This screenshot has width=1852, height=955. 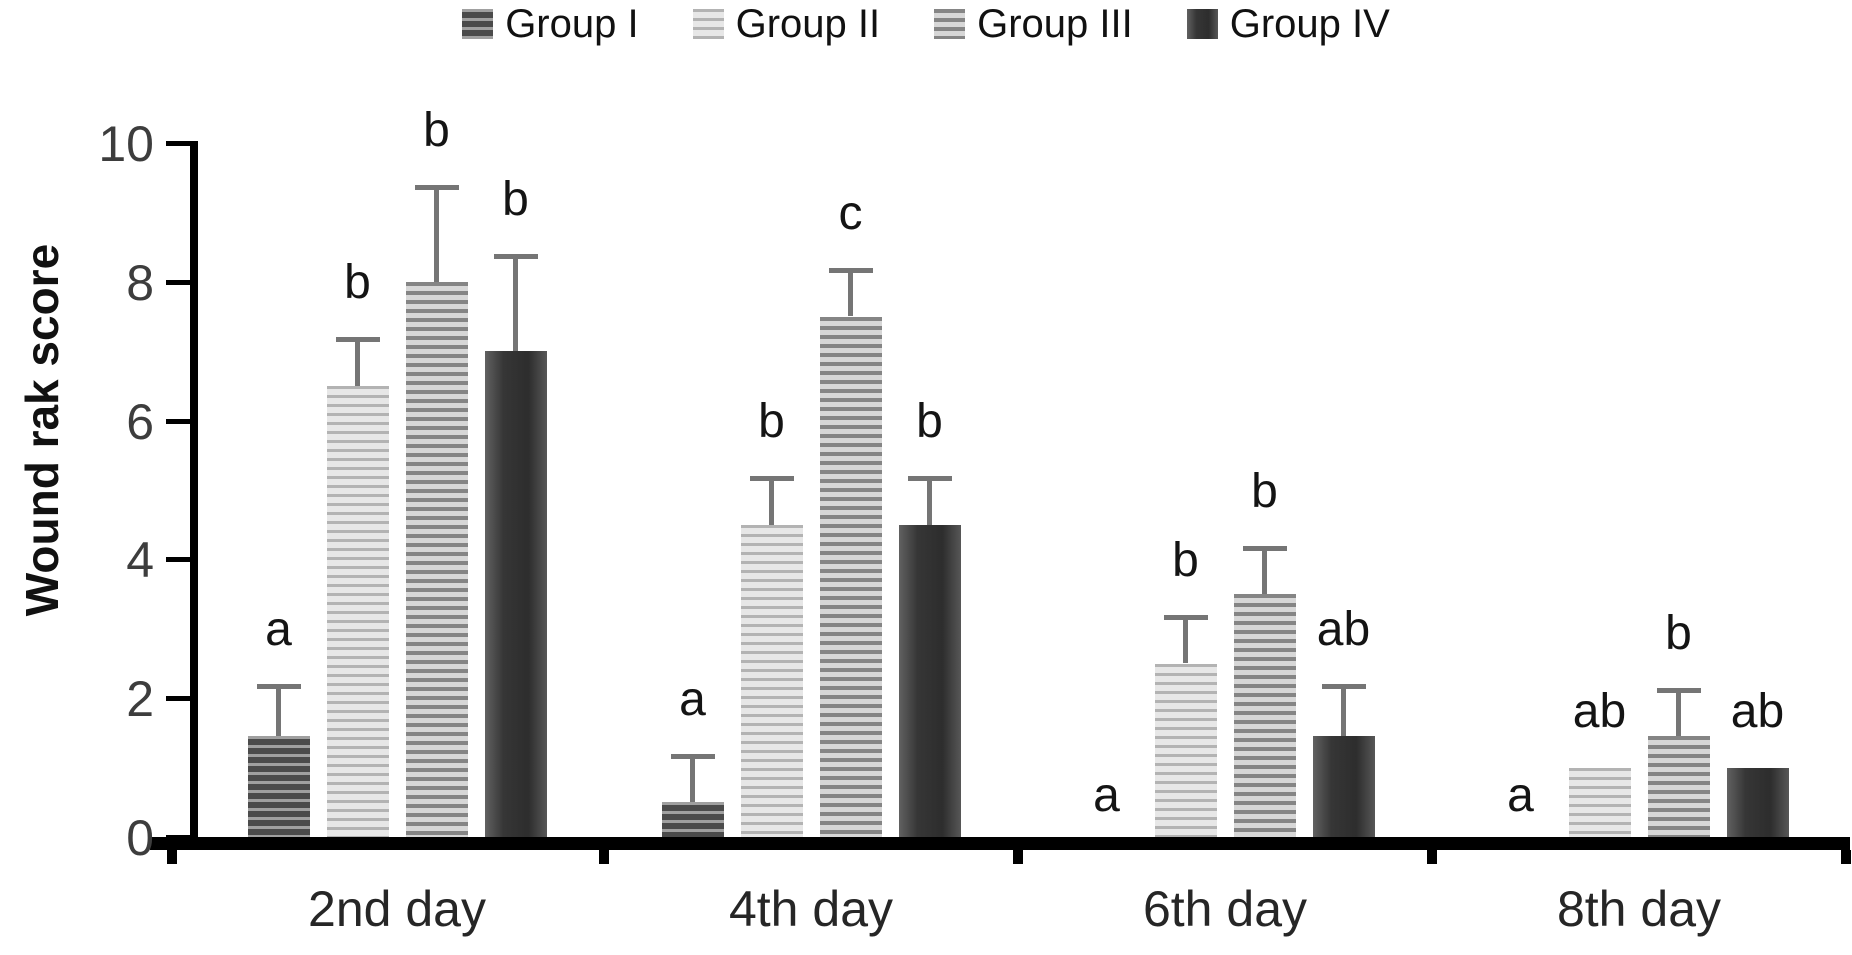 I want to click on bar-group-iv-4th-day, so click(x=929, y=680).